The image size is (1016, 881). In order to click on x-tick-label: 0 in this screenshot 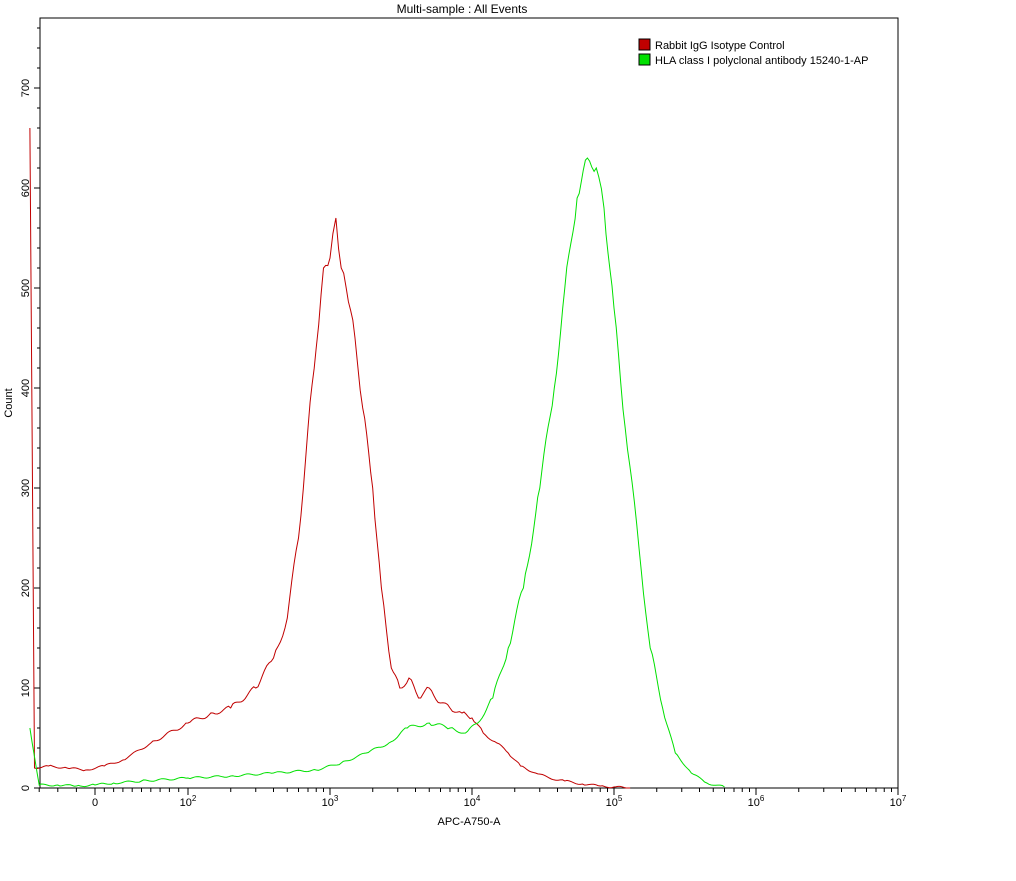, I will do `click(95, 803)`.